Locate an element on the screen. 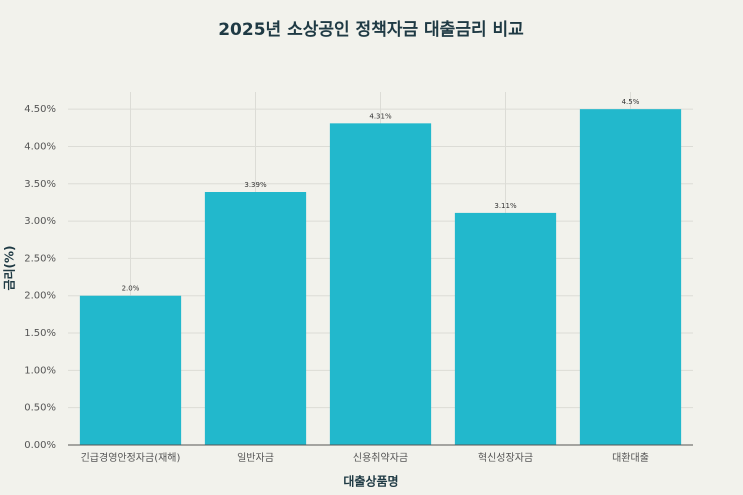  value-label: 4.5% is located at coordinates (631, 102).